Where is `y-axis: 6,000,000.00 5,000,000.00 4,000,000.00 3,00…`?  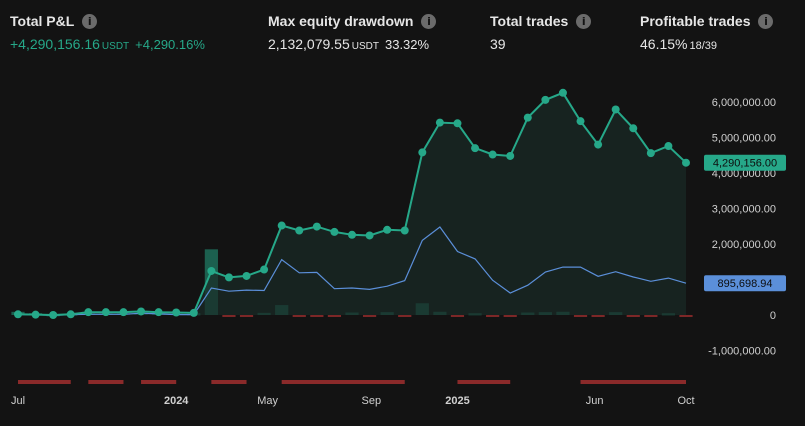
y-axis: 6,000,000.00 5,000,000.00 4,000,000.00 3,00… is located at coordinates (742, 227).